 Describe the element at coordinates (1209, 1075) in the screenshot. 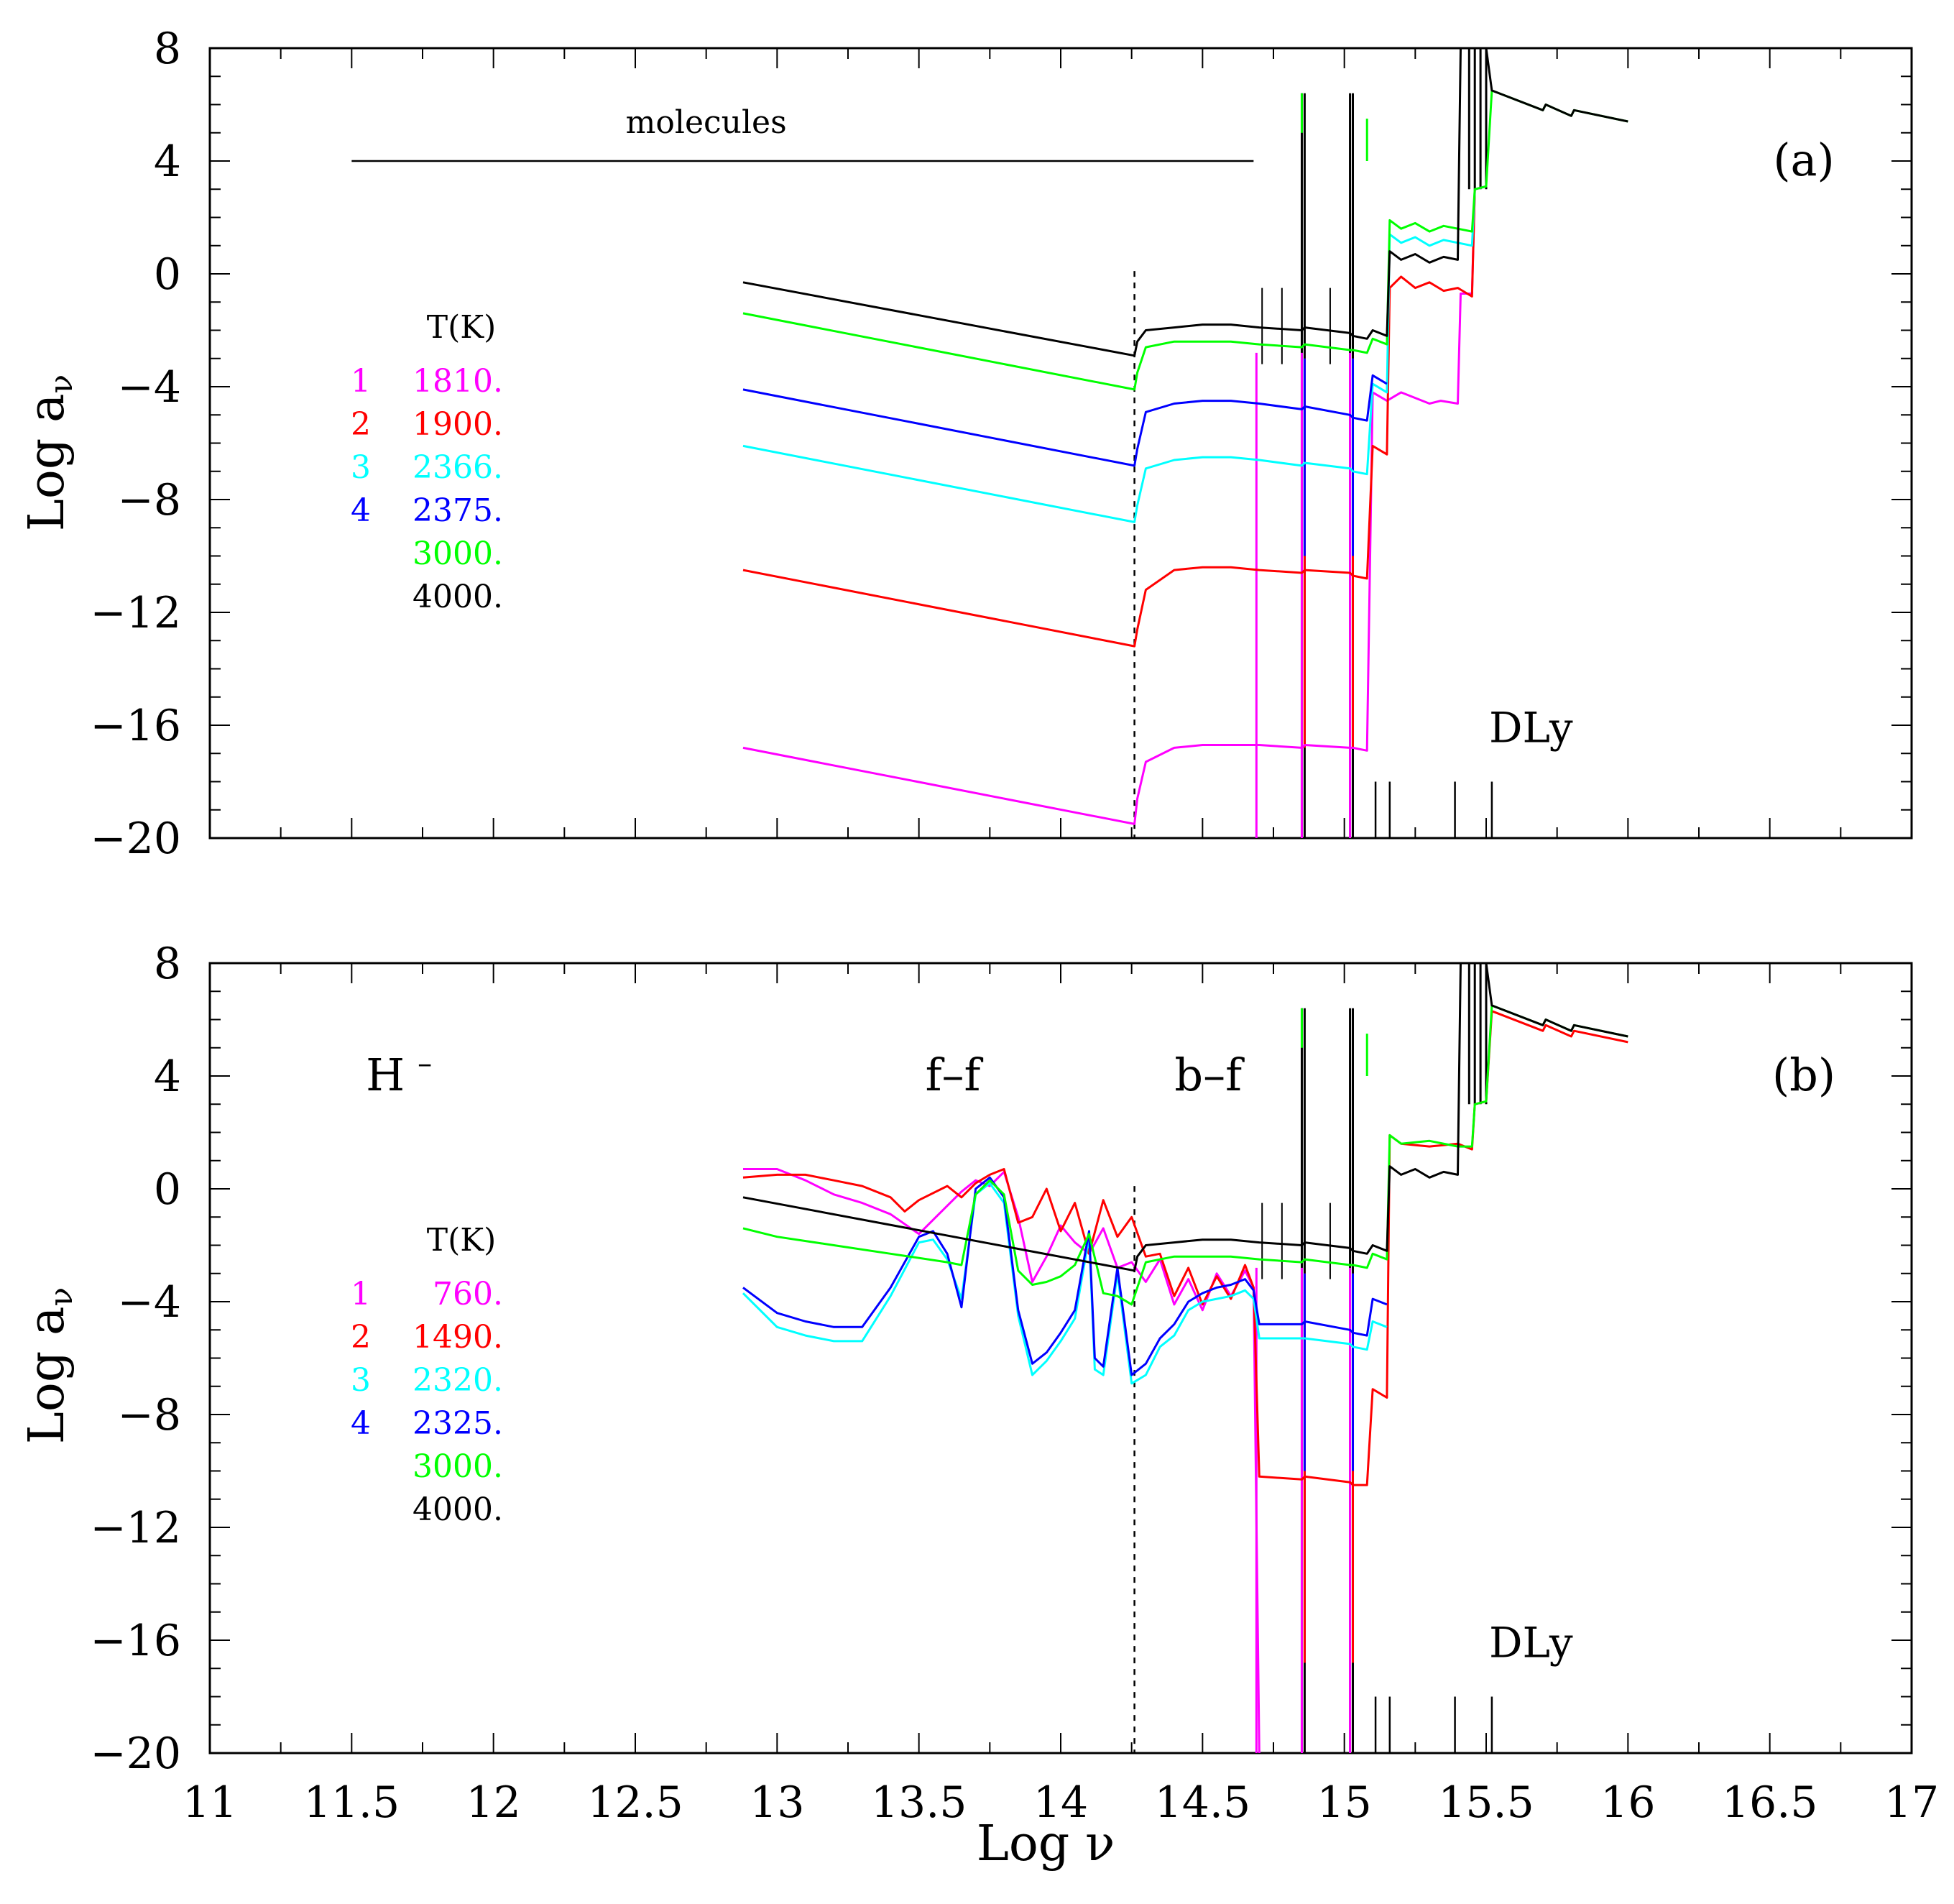

I see `bf-label: b–f` at that location.